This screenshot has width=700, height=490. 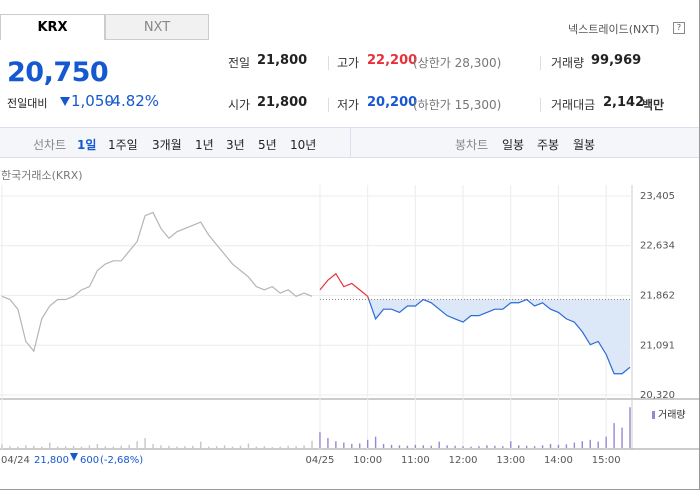 I want to click on stat-value: 20,200, so click(x=392, y=102).